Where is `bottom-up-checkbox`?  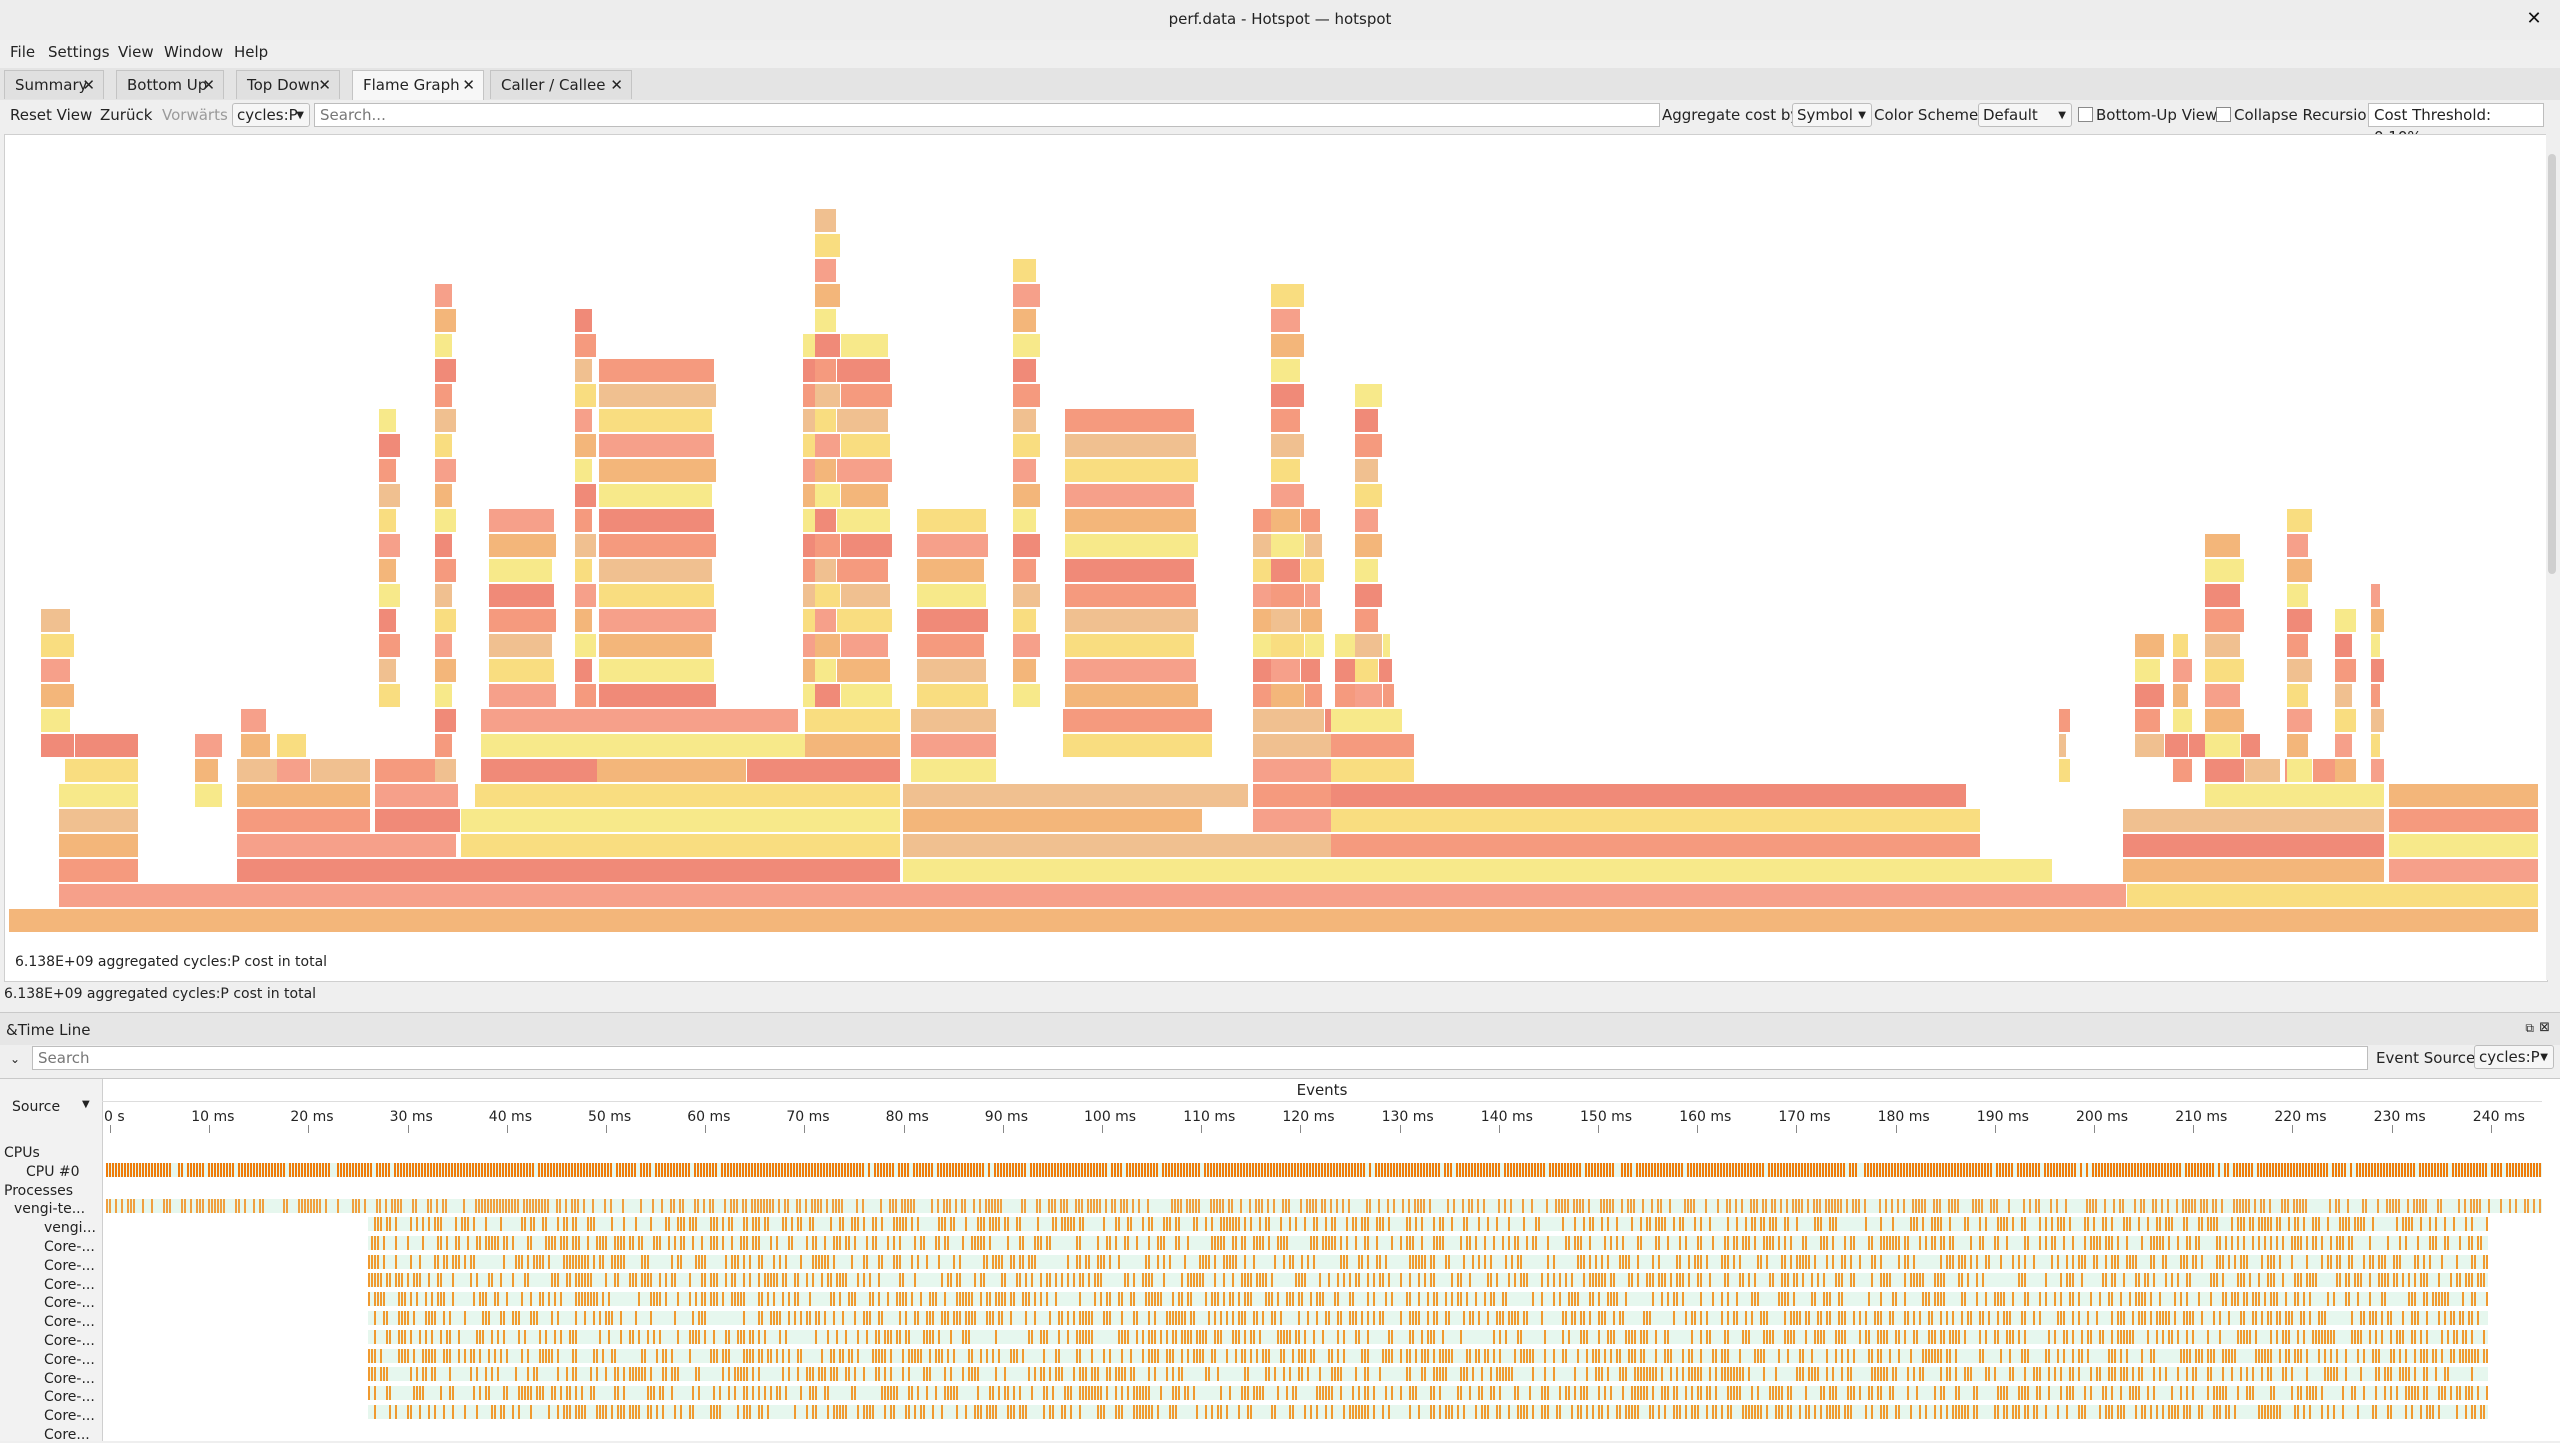
bottom-up-checkbox is located at coordinates (2085, 114).